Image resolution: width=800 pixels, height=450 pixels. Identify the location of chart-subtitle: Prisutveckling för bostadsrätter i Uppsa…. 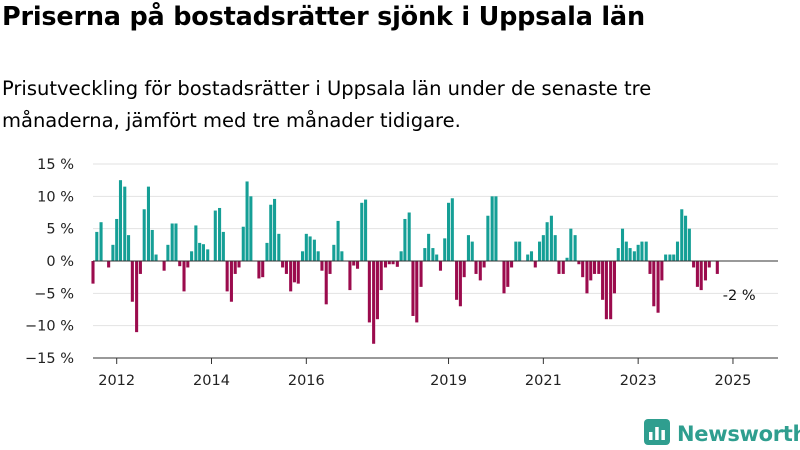
(327, 104).